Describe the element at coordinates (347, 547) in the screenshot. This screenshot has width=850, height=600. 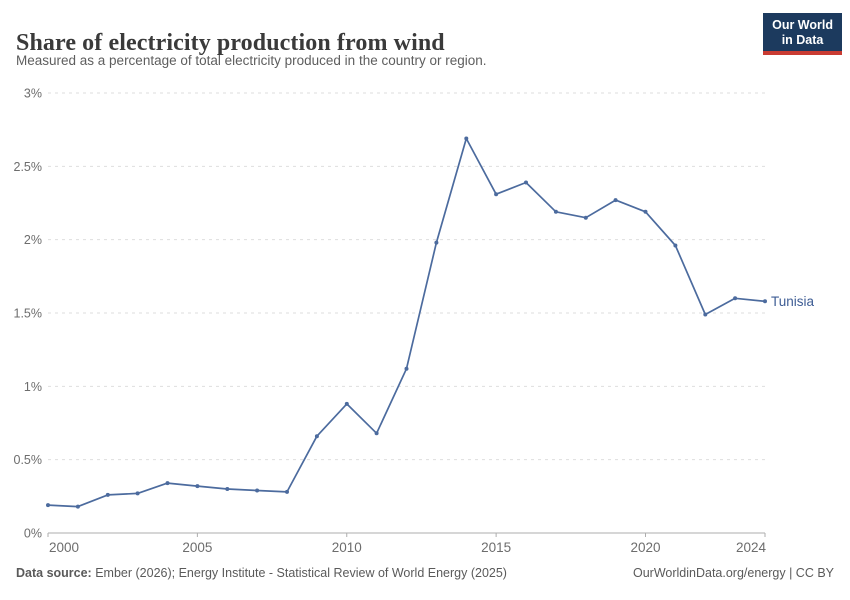
I see `x-tick-label: 2010` at that location.